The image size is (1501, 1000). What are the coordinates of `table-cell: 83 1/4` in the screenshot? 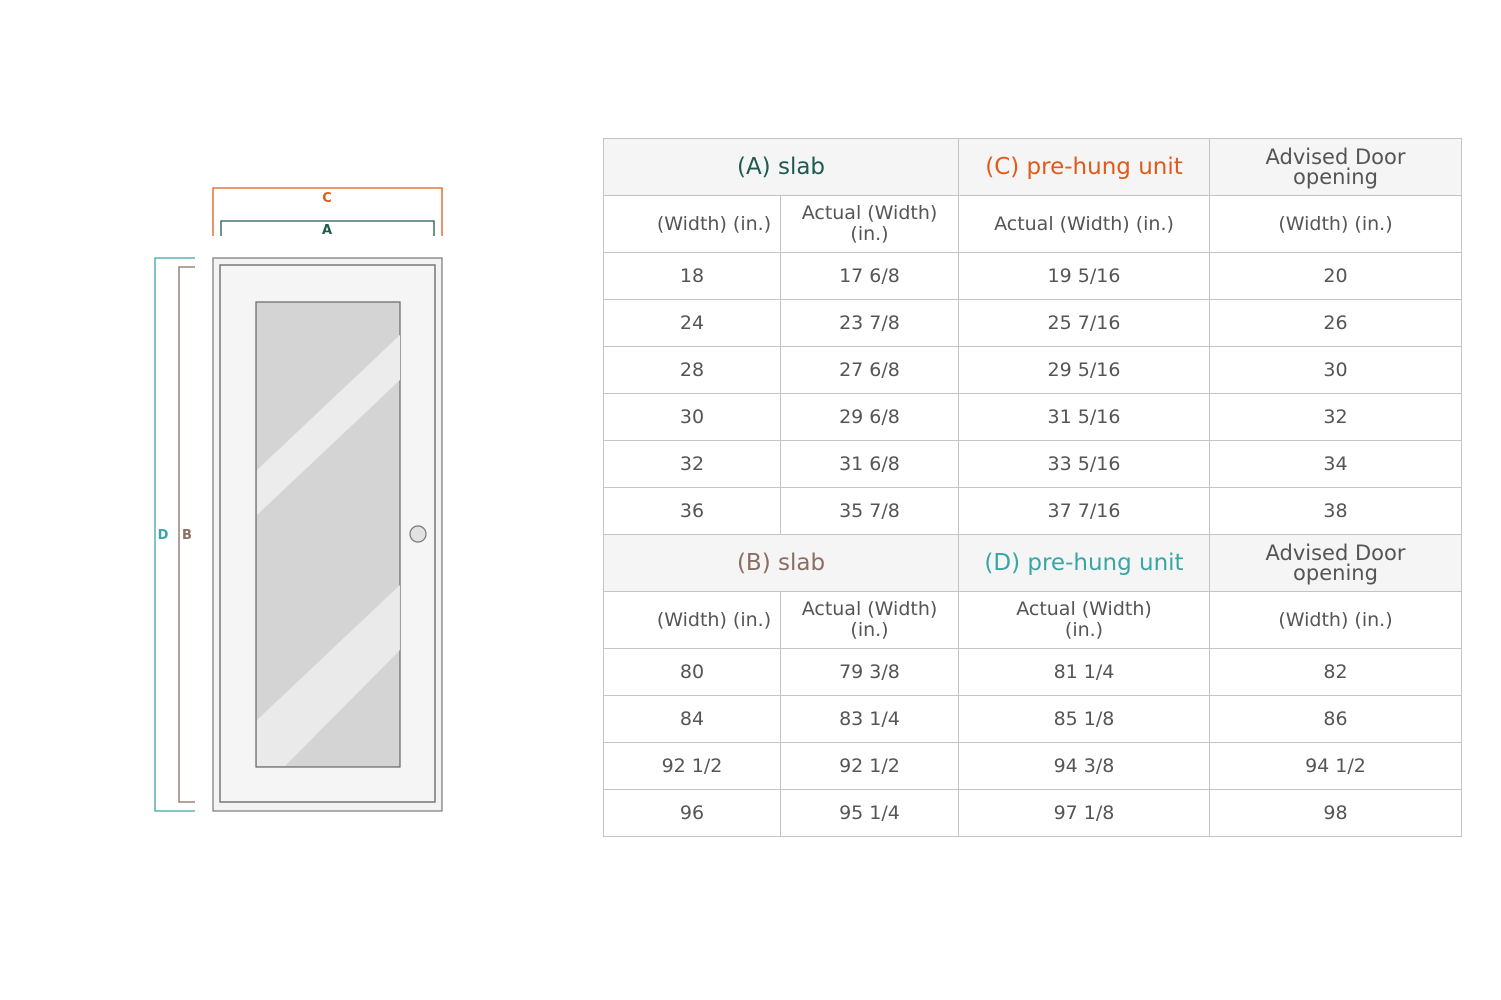 It's located at (869, 719).